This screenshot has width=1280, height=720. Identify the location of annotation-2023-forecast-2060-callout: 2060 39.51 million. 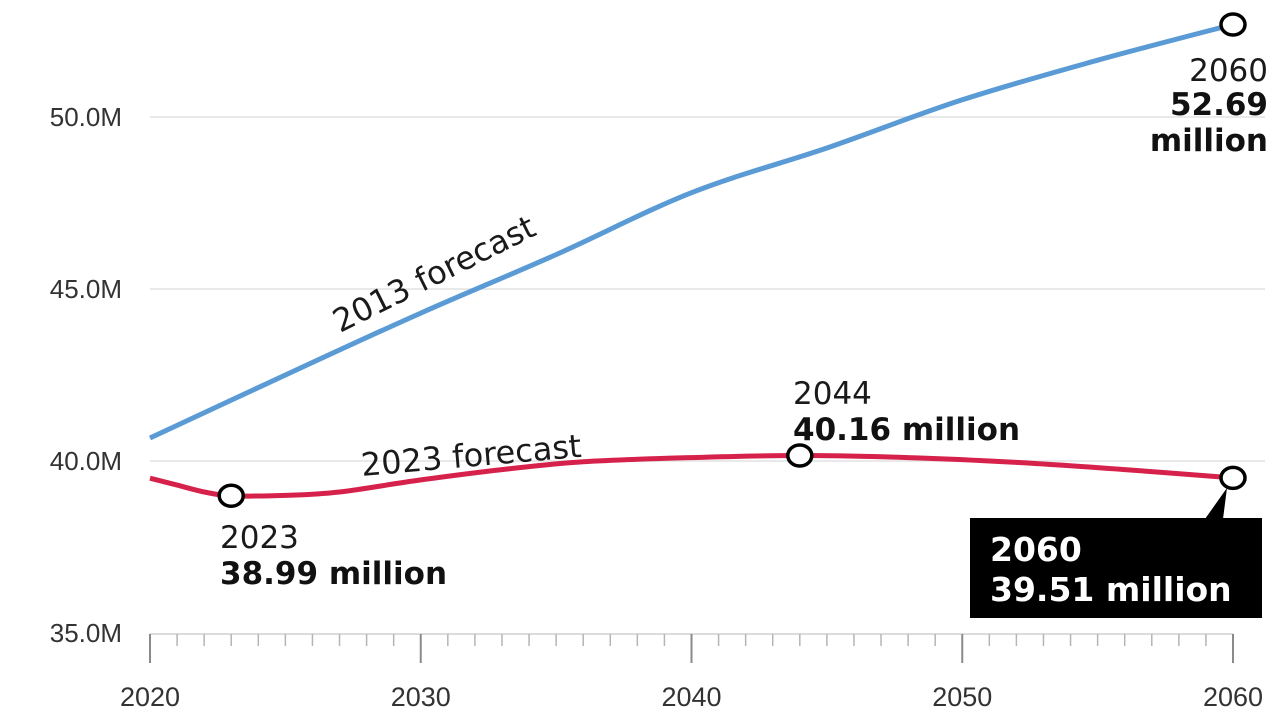
(1116, 552).